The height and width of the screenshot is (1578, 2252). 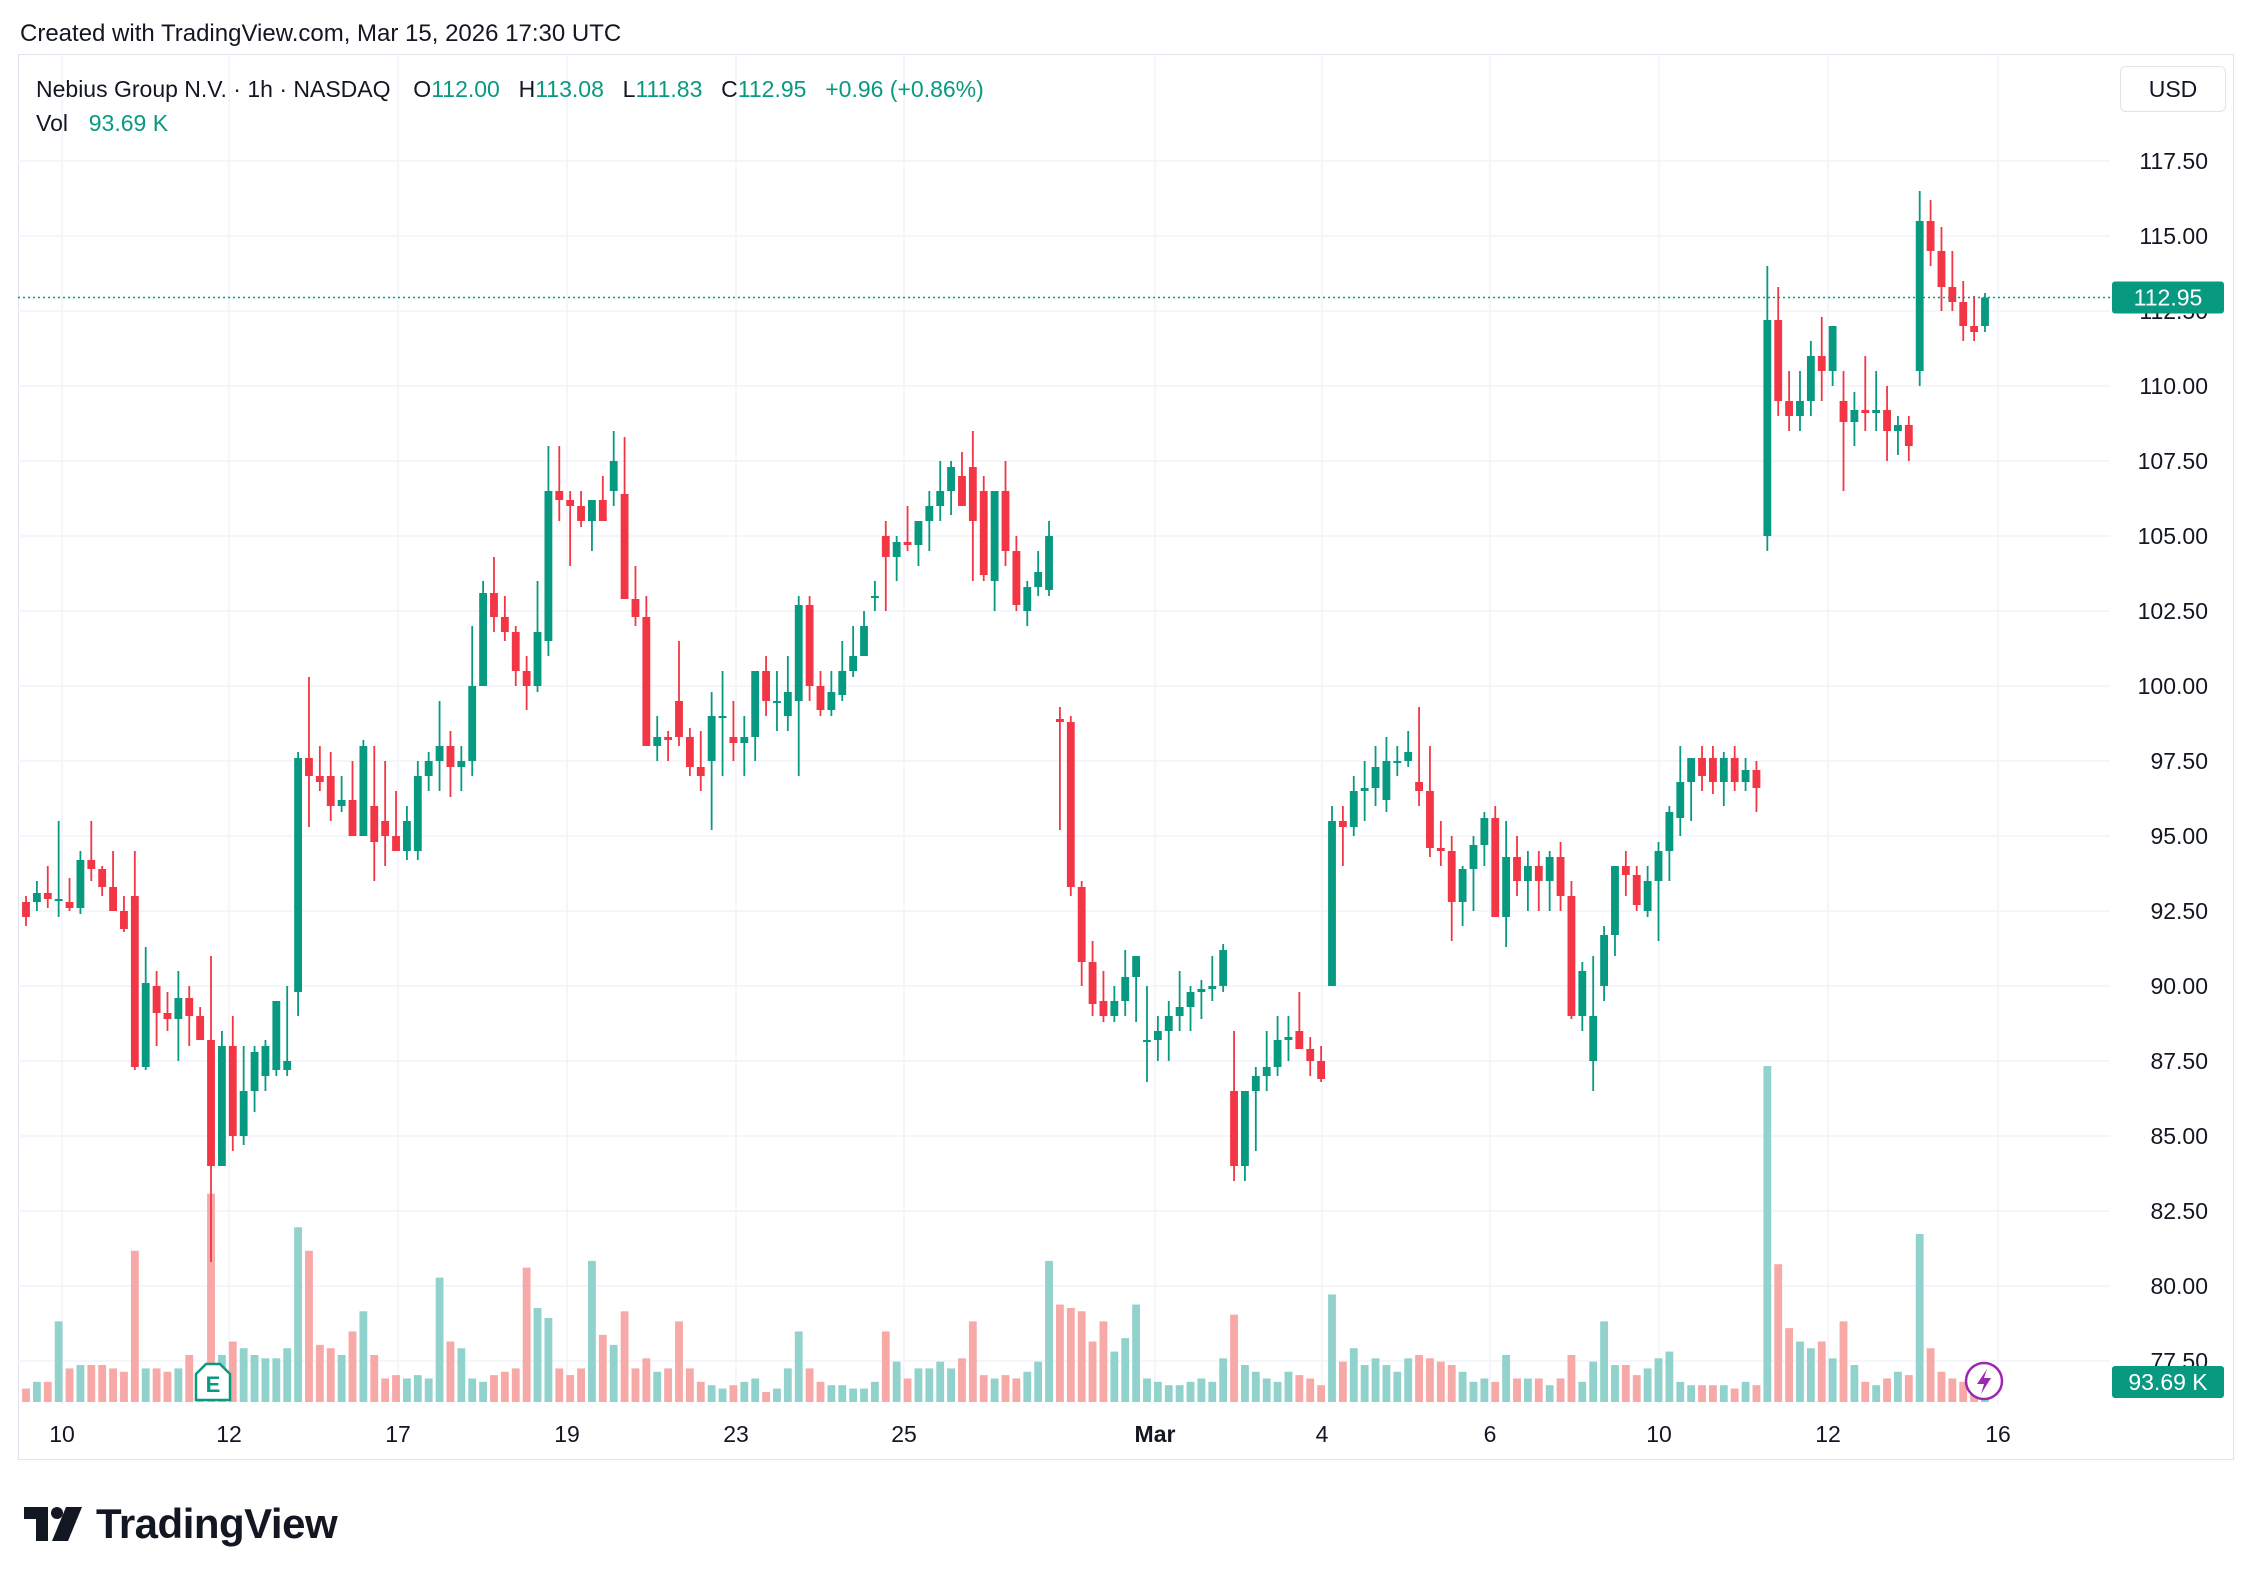 What do you see at coordinates (2173, 89) in the screenshot?
I see `currency-button: USD` at bounding box center [2173, 89].